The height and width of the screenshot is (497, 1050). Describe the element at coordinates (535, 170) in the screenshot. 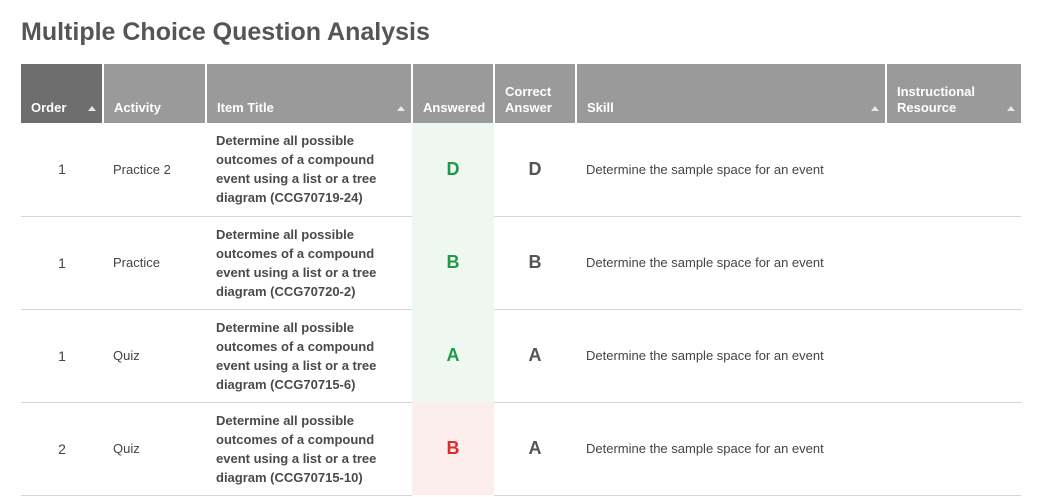

I see `correct-answer-cell: D` at that location.